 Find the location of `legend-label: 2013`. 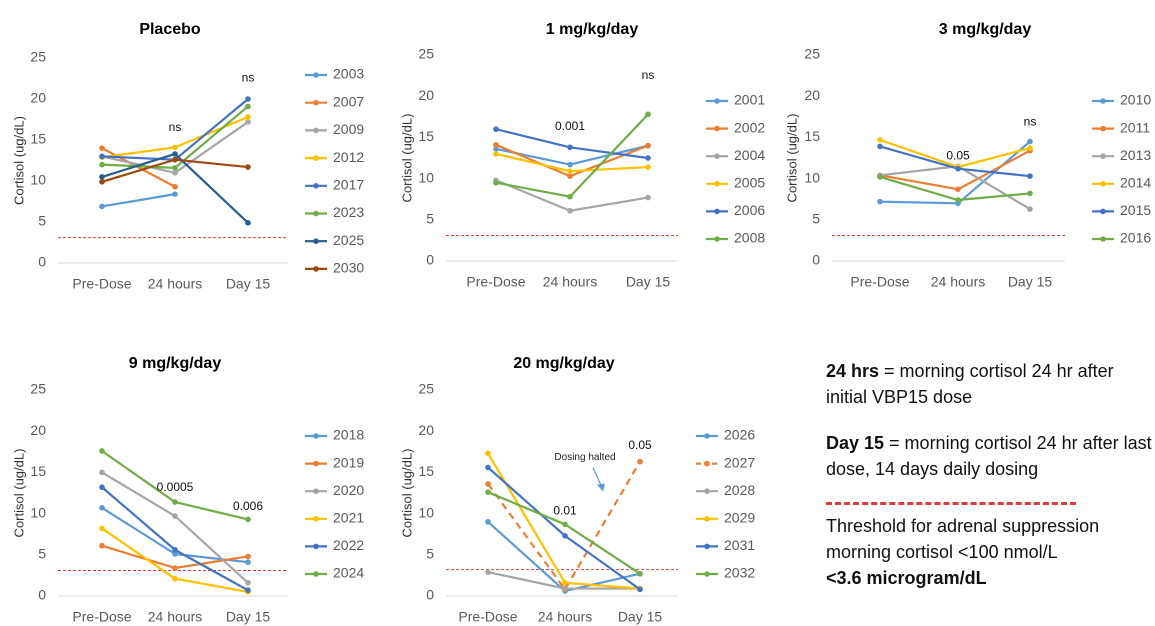

legend-label: 2013 is located at coordinates (1135, 155).